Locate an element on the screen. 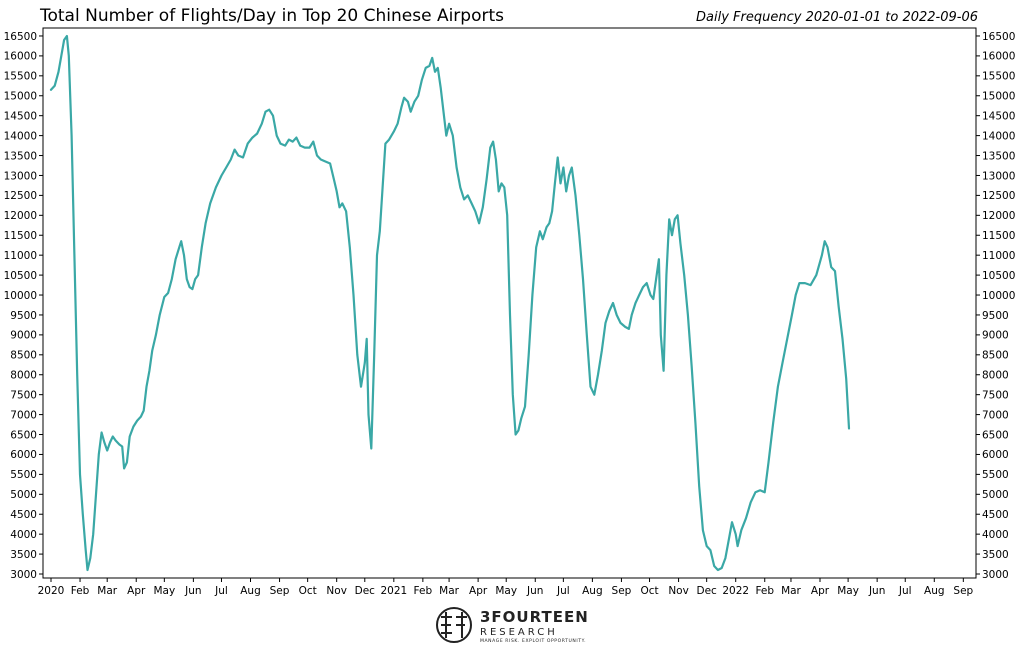 The image size is (1024, 652). y-tick-label-right: 10500 is located at coordinates (998, 276).